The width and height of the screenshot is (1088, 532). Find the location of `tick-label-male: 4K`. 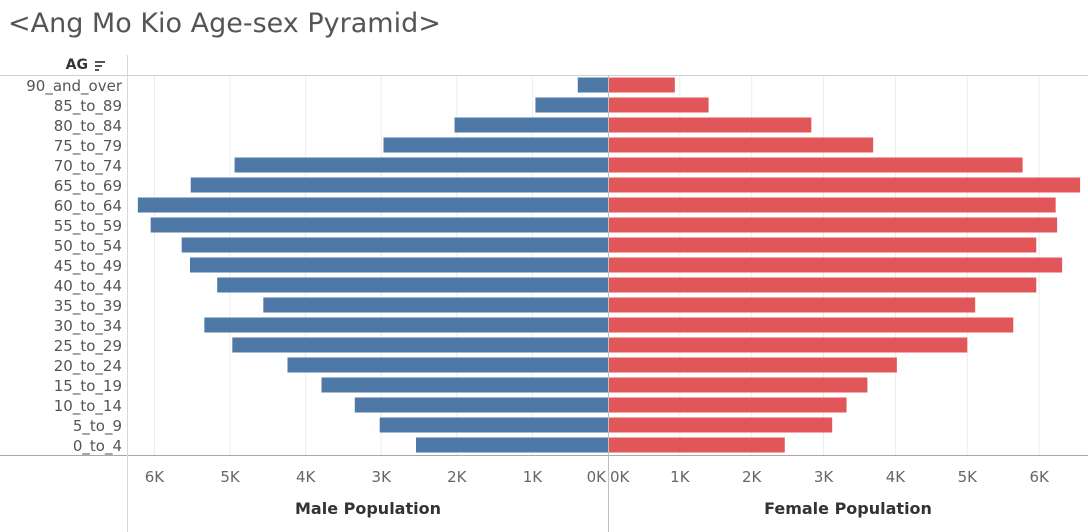

tick-label-male: 4K is located at coordinates (306, 477).